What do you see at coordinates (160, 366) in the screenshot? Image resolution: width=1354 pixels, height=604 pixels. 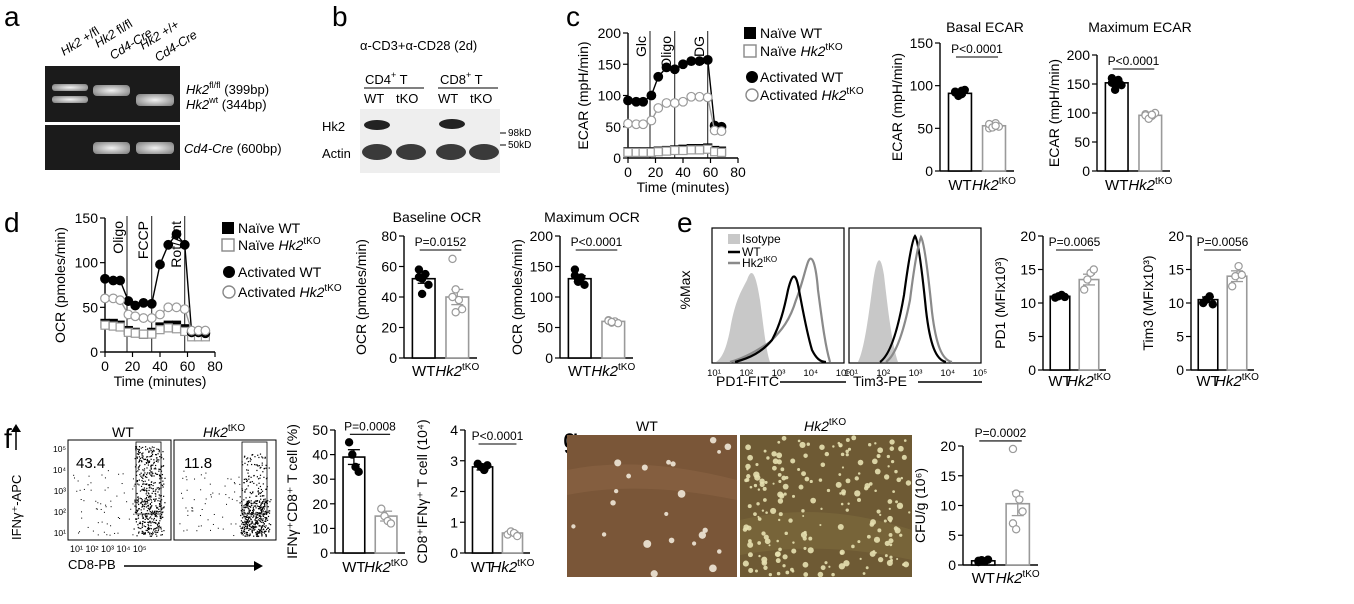 I see `d_ocr_time-xtick-label: 40` at bounding box center [160, 366].